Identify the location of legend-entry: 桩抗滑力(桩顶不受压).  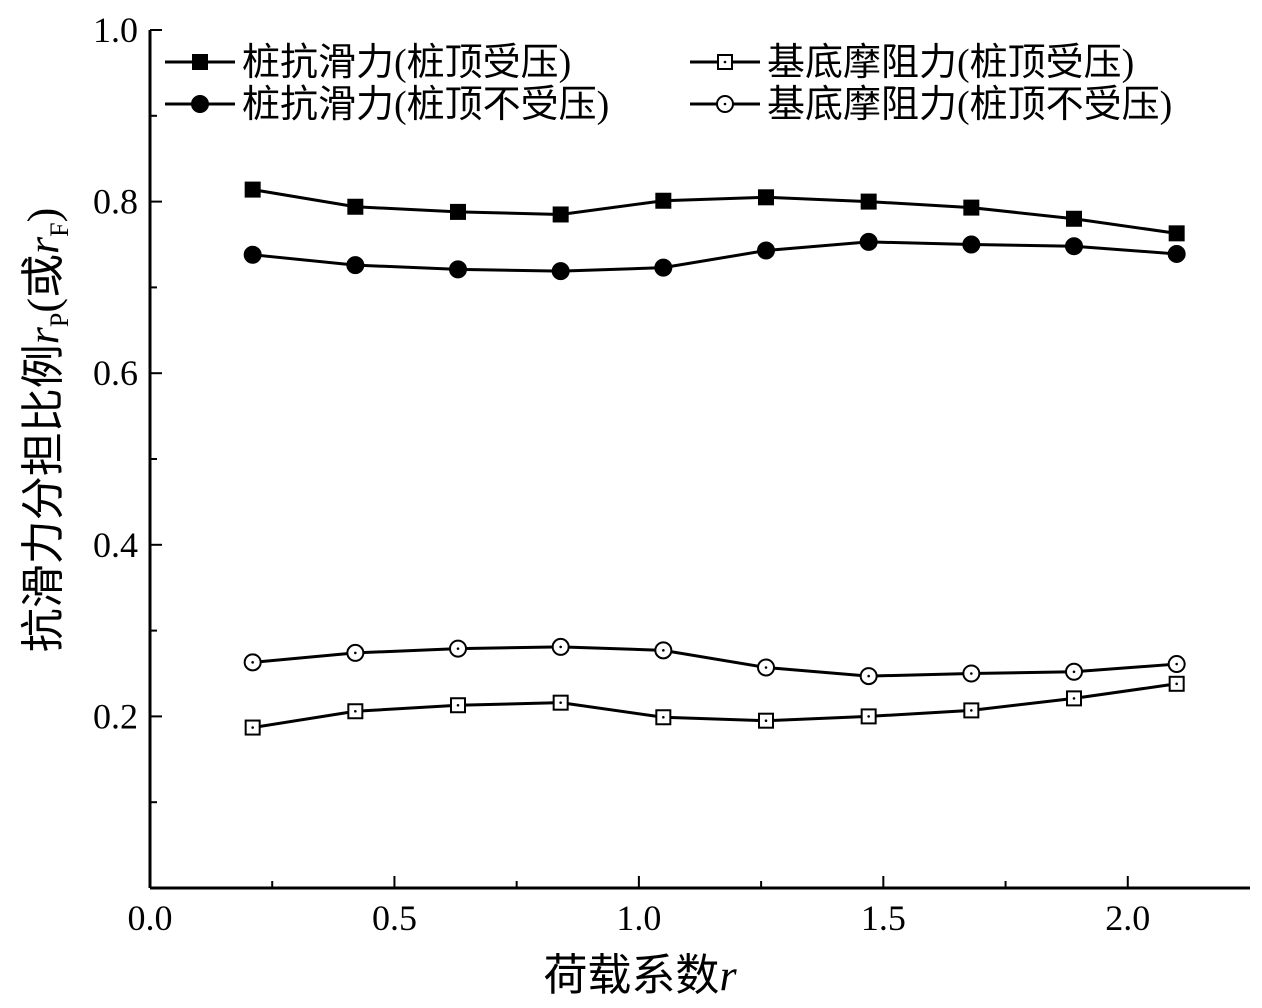
(387, 105).